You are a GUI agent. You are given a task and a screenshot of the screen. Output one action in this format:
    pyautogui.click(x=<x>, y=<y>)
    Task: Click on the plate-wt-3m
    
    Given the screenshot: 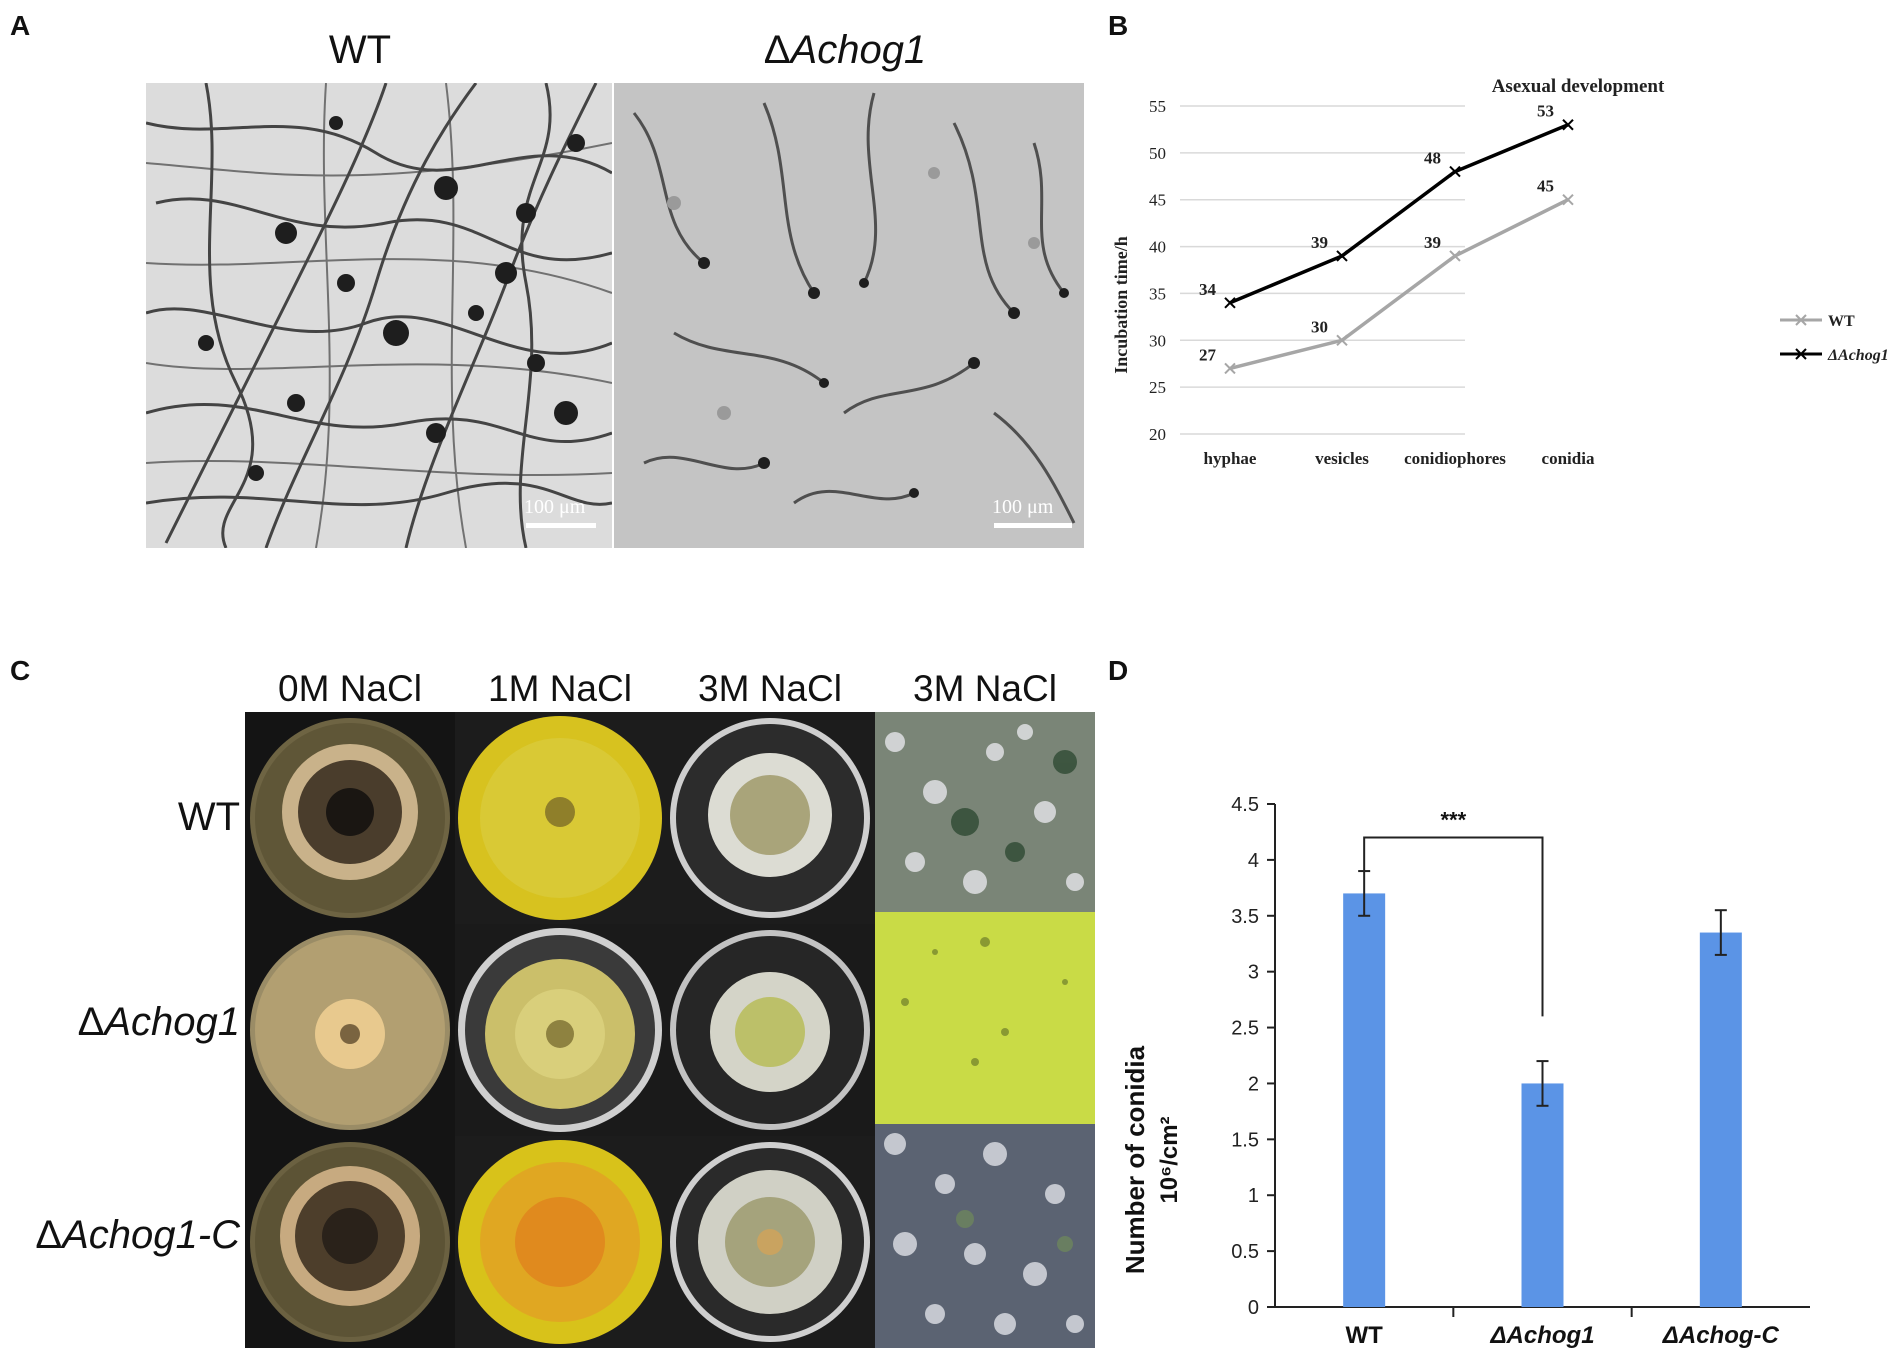 What is the action you would take?
    pyautogui.click(x=770, y=818)
    